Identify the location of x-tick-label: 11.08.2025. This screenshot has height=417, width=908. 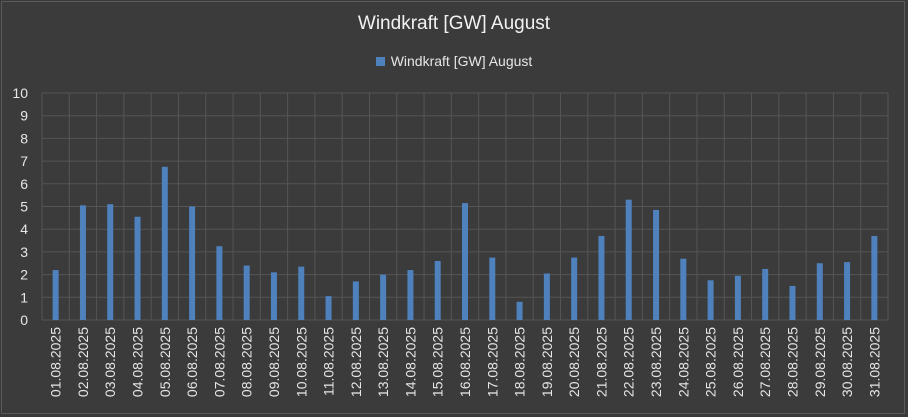
(329, 361).